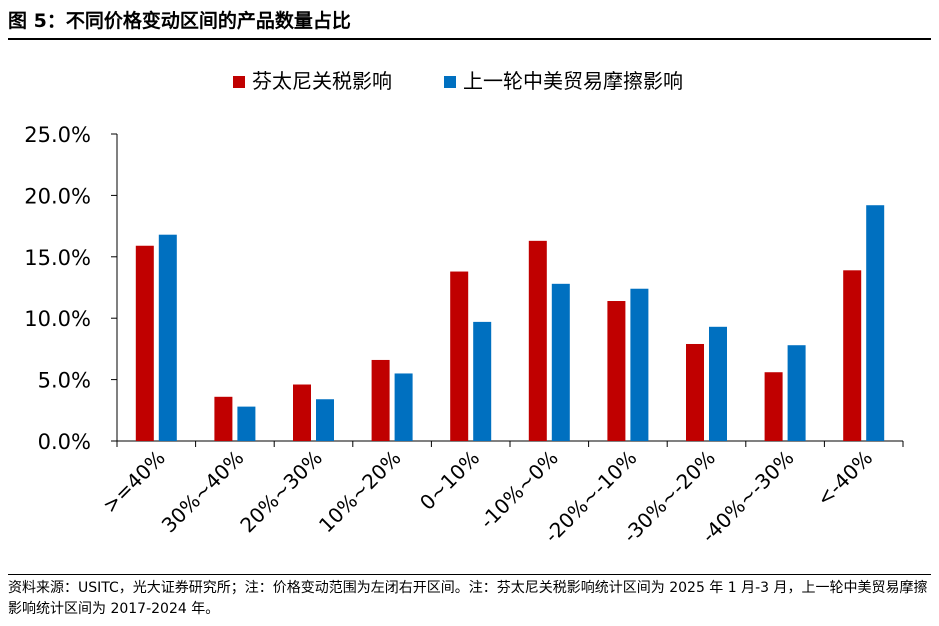 This screenshot has height=626, width=939. I want to click on y-tick-label: 0.0%, so click(64, 442).